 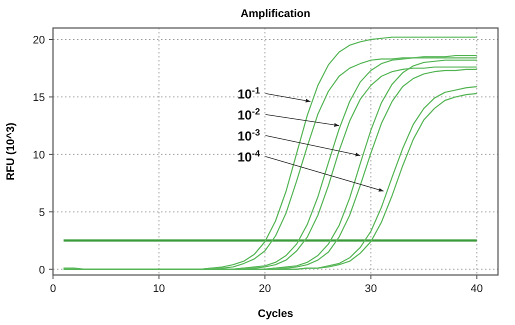 What do you see at coordinates (38, 40) in the screenshot?
I see `y-tick-label: 20` at bounding box center [38, 40].